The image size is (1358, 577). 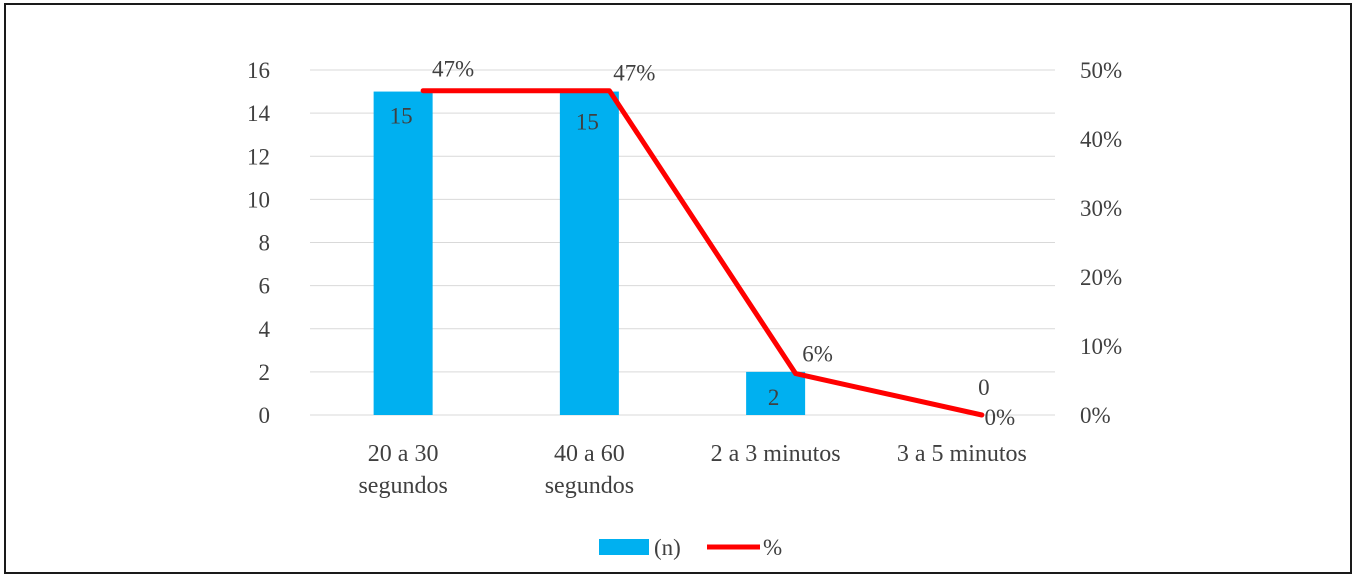 I want to click on legend-label-bar: (n), so click(x=667, y=547).